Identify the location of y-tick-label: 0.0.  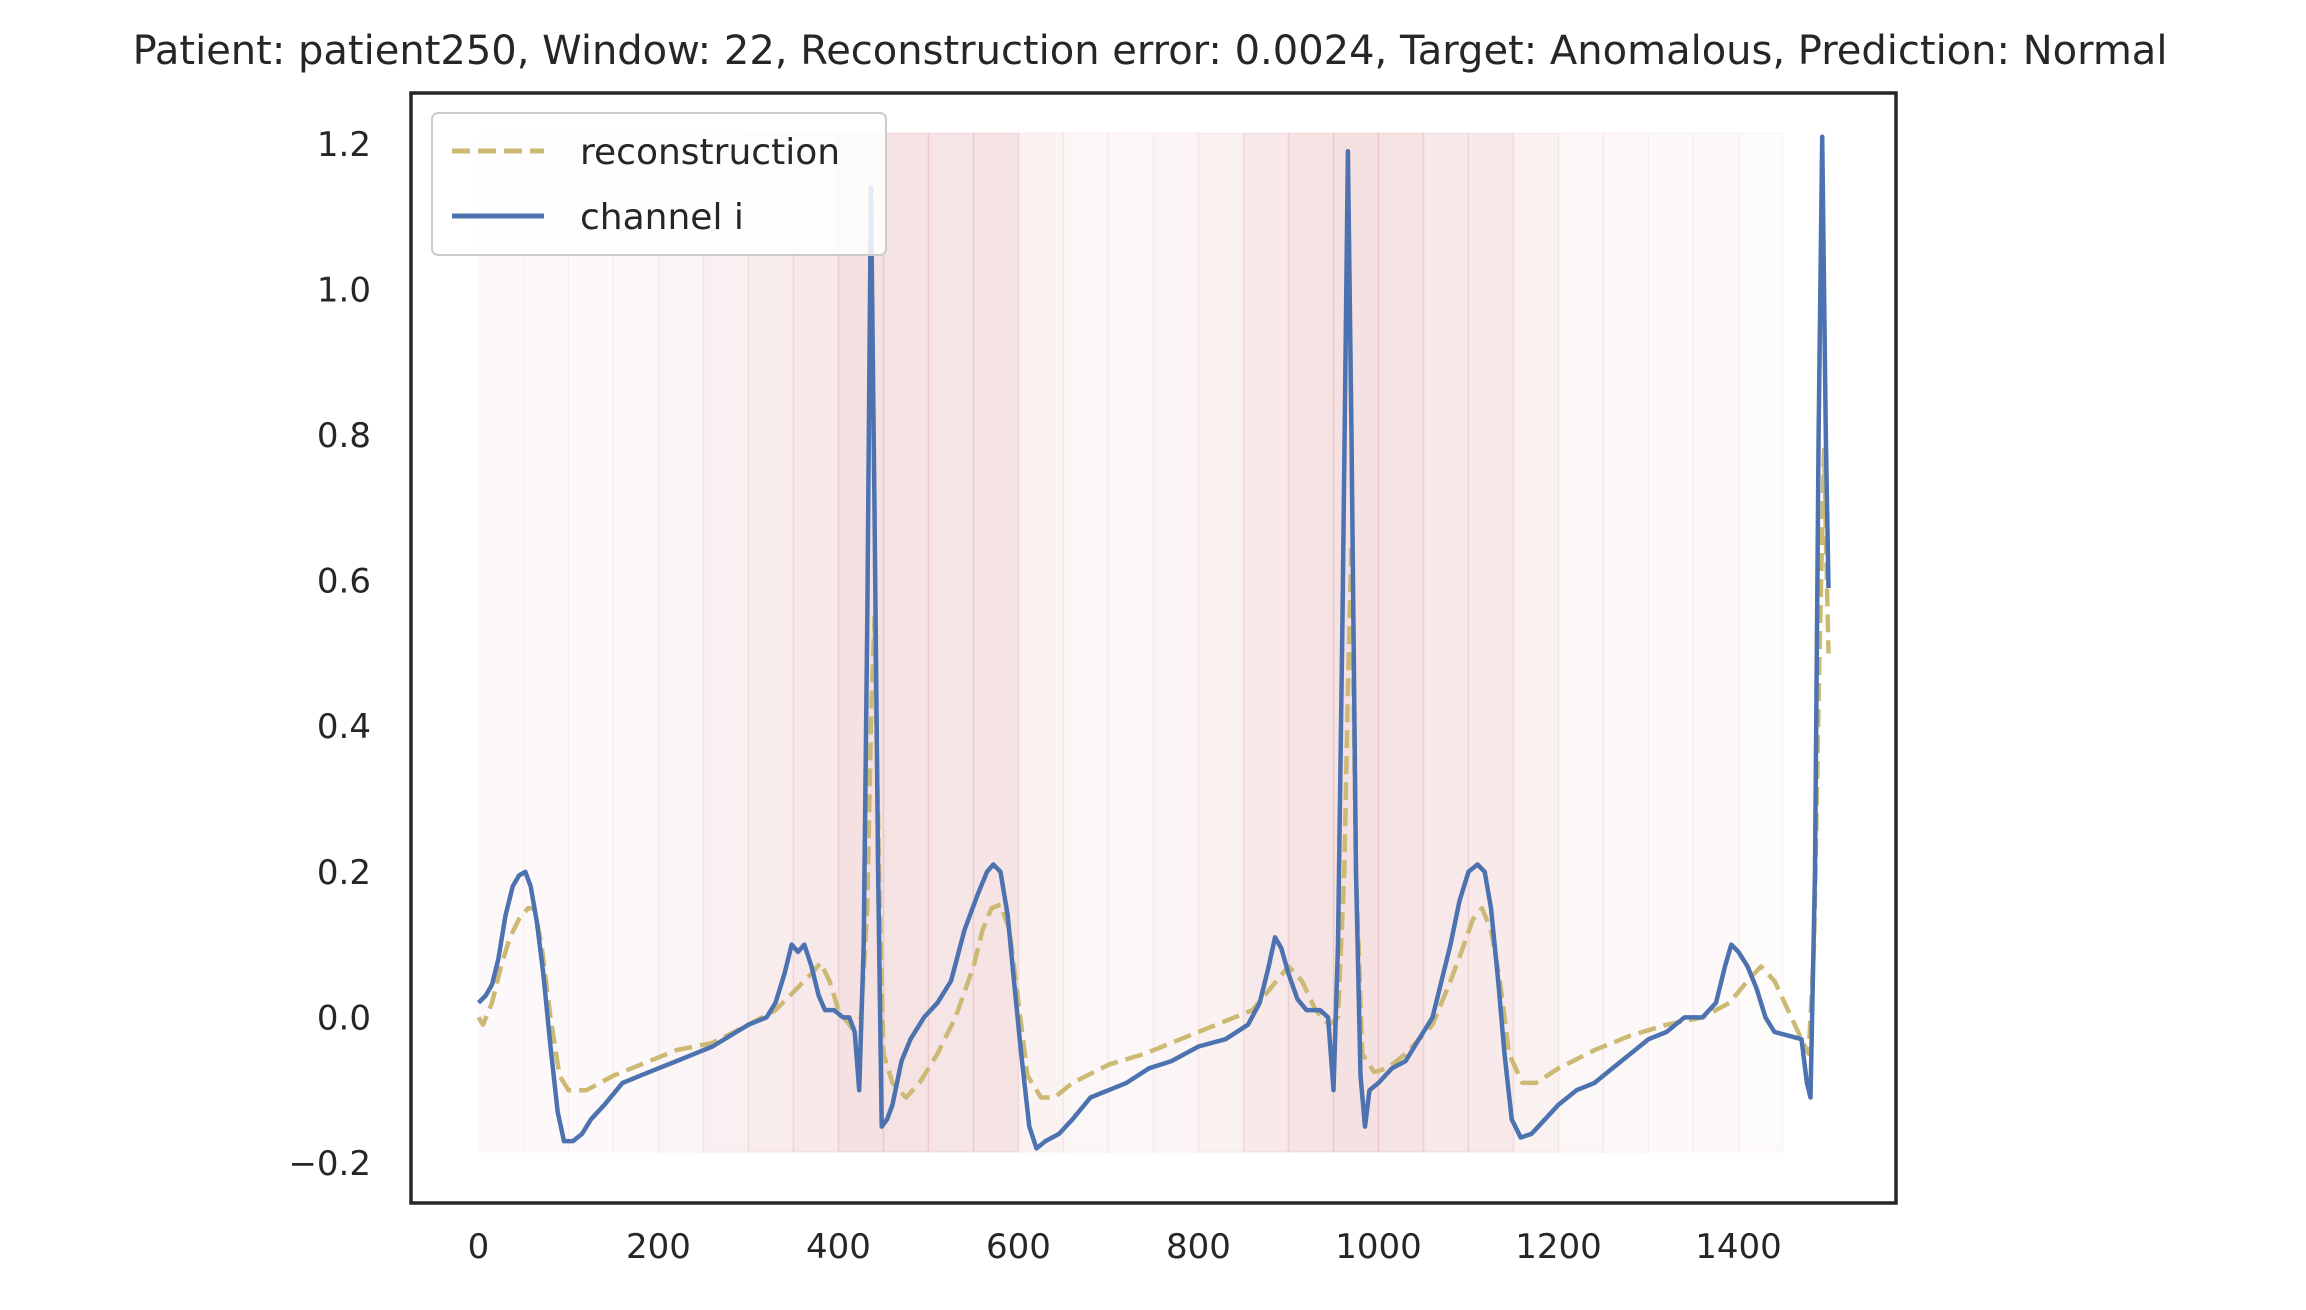
(344, 1018).